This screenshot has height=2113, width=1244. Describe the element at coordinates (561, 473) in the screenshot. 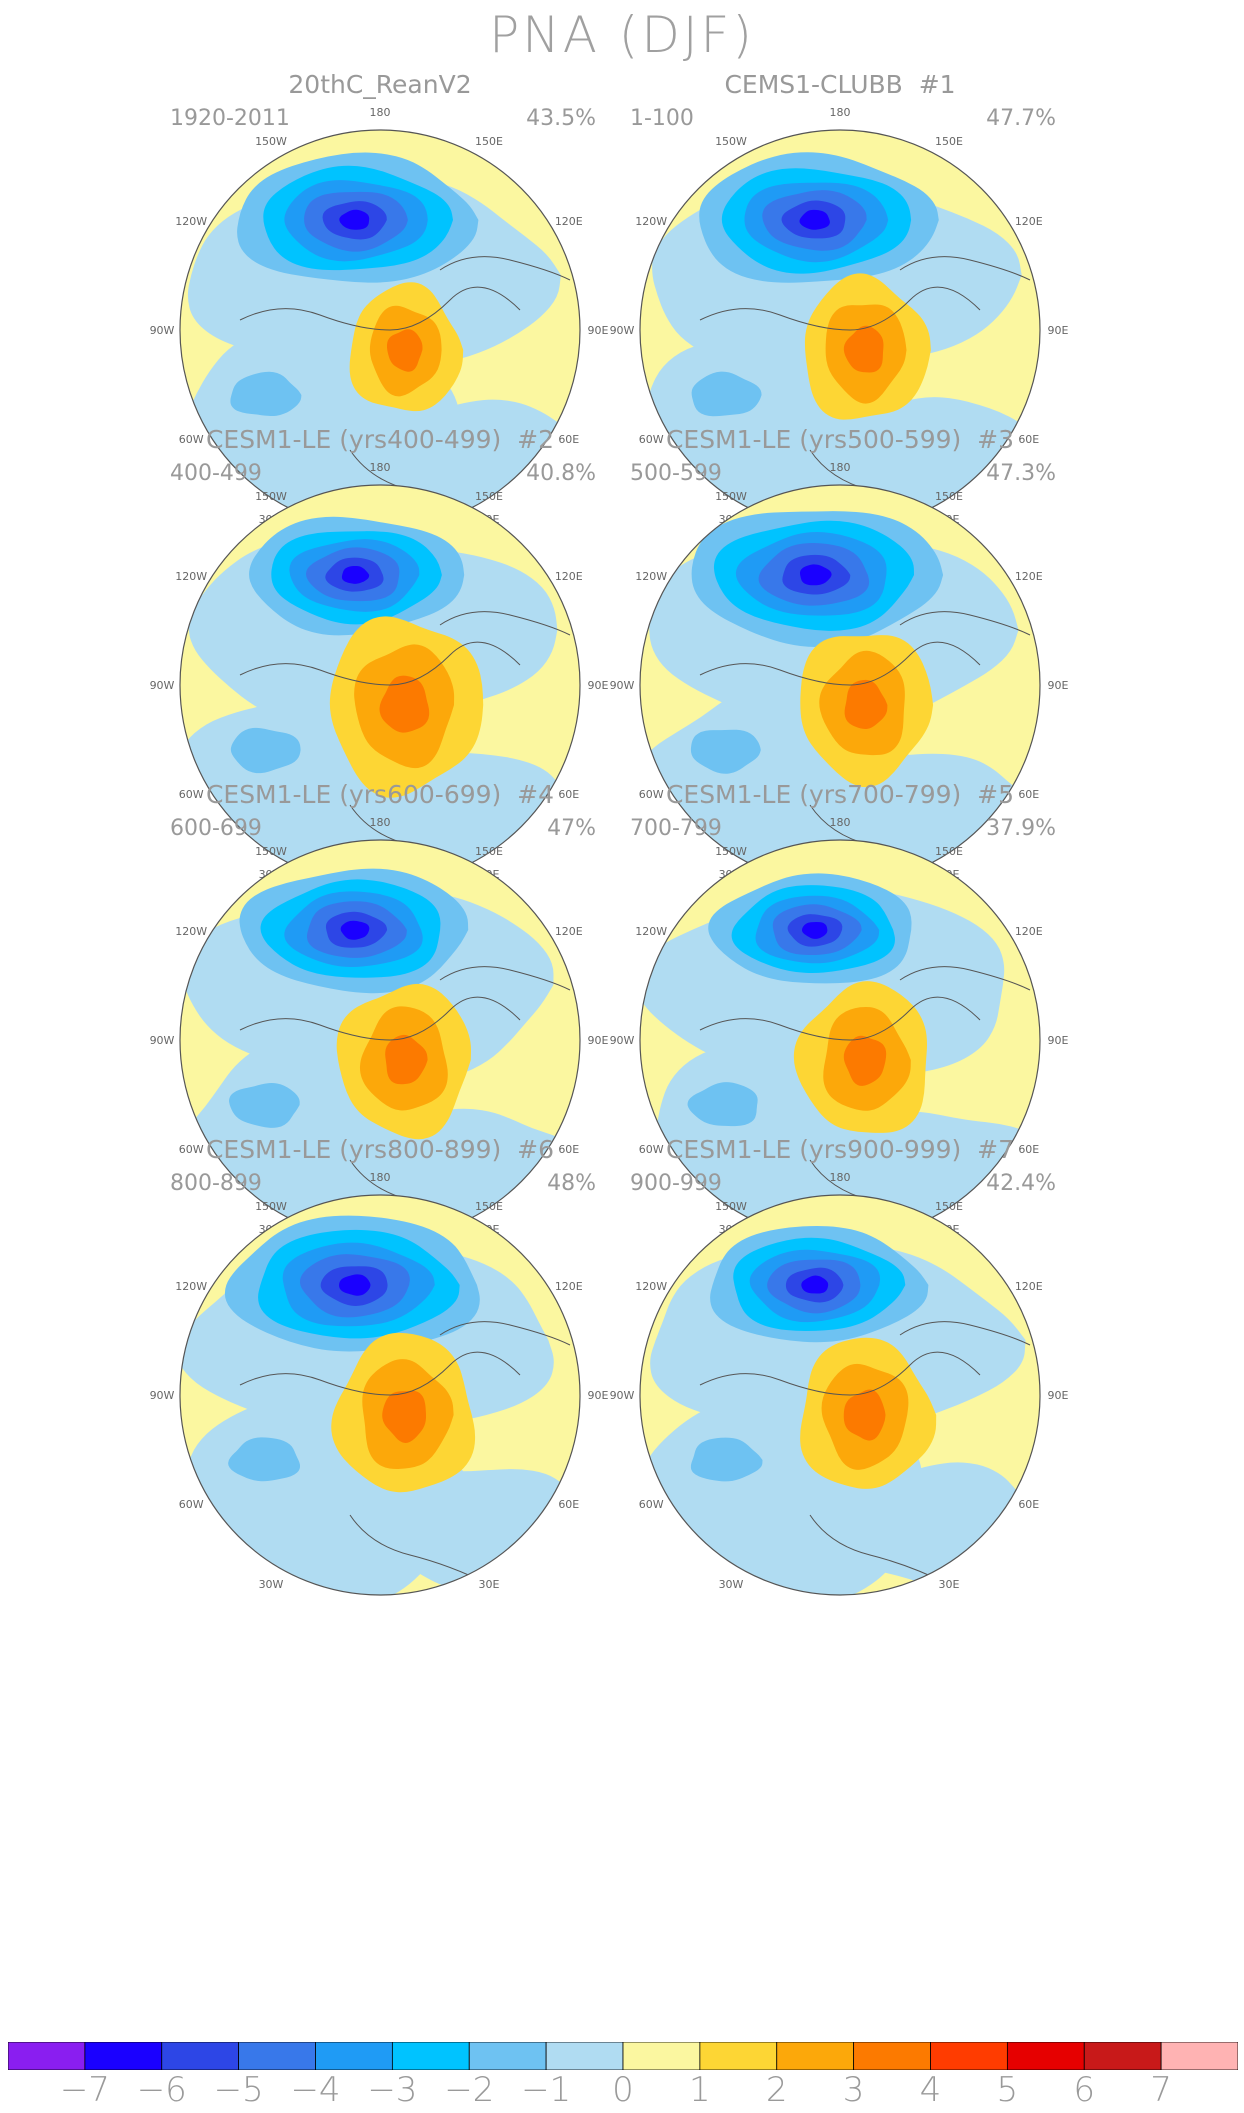

I see `panel-variance-explained: 40.8%` at that location.